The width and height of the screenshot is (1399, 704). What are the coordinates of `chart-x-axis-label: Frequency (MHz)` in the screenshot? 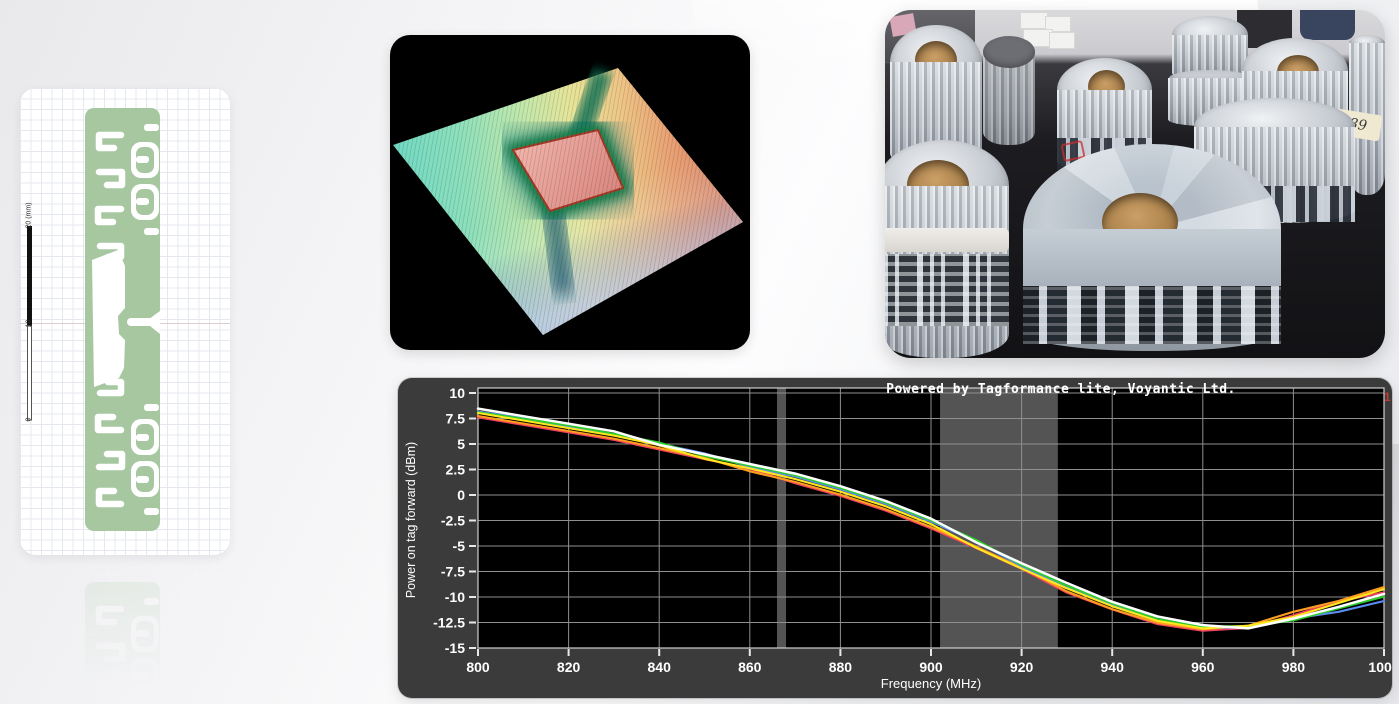 It's located at (931, 683).